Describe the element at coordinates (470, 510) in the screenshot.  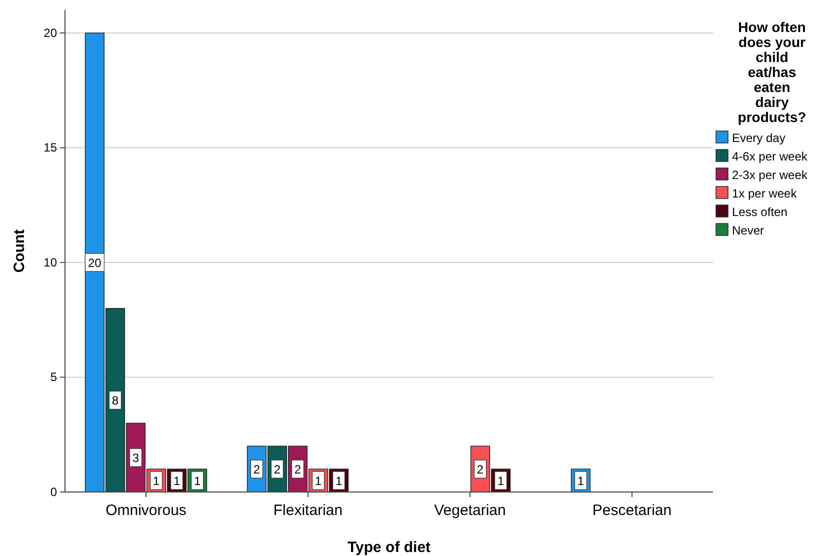
I see `x-tick-label: Vegetarian` at that location.